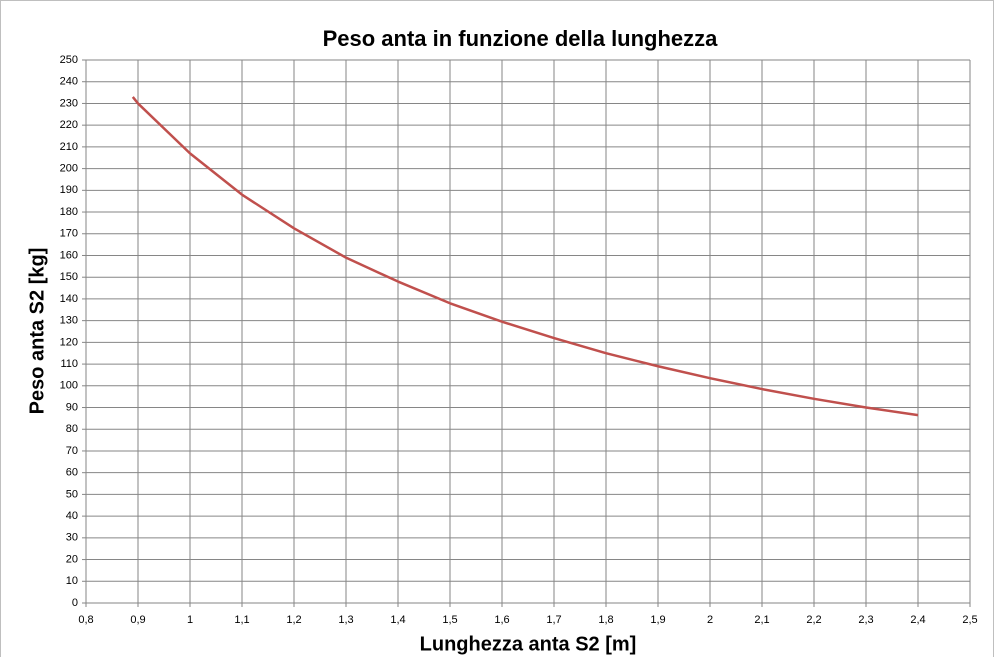 The image size is (994, 657). Describe the element at coordinates (137, 620) in the screenshot. I see `x-tick-label: 0,9` at that location.